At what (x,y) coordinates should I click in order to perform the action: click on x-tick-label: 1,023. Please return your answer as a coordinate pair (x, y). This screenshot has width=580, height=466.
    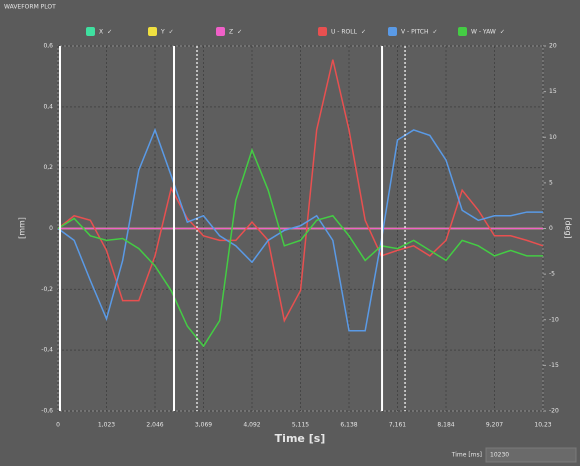
    Looking at the image, I should click on (106, 425).